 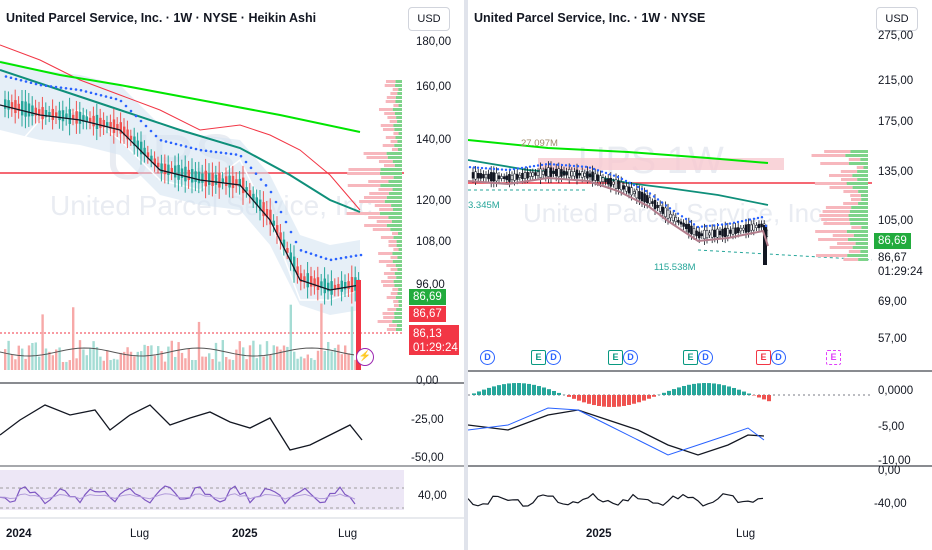 What do you see at coordinates (19, 534) in the screenshot?
I see `left-x-label: 2024` at bounding box center [19, 534].